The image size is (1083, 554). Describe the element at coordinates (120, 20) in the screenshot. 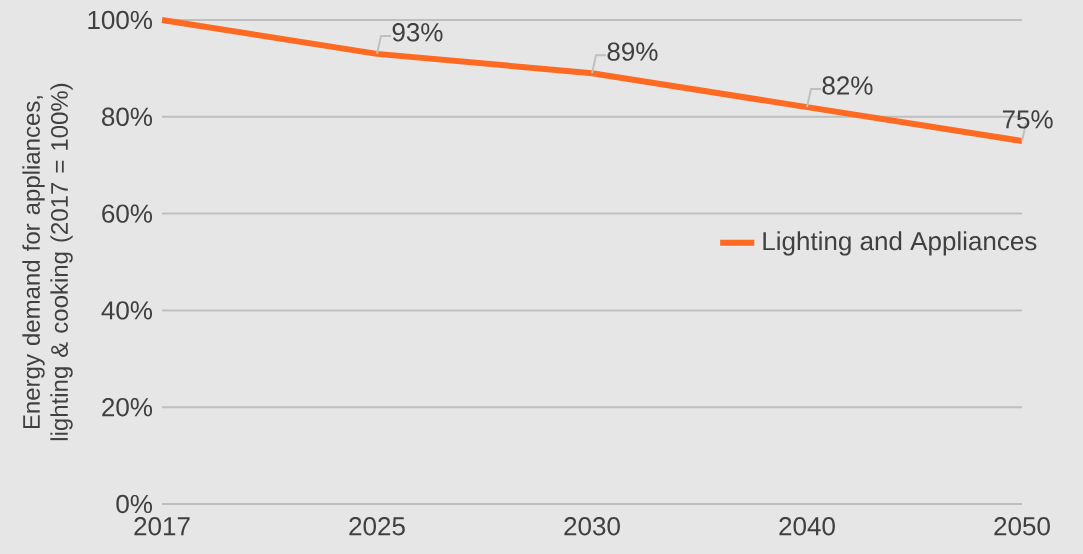

I see `y-tick-label: 100%` at that location.